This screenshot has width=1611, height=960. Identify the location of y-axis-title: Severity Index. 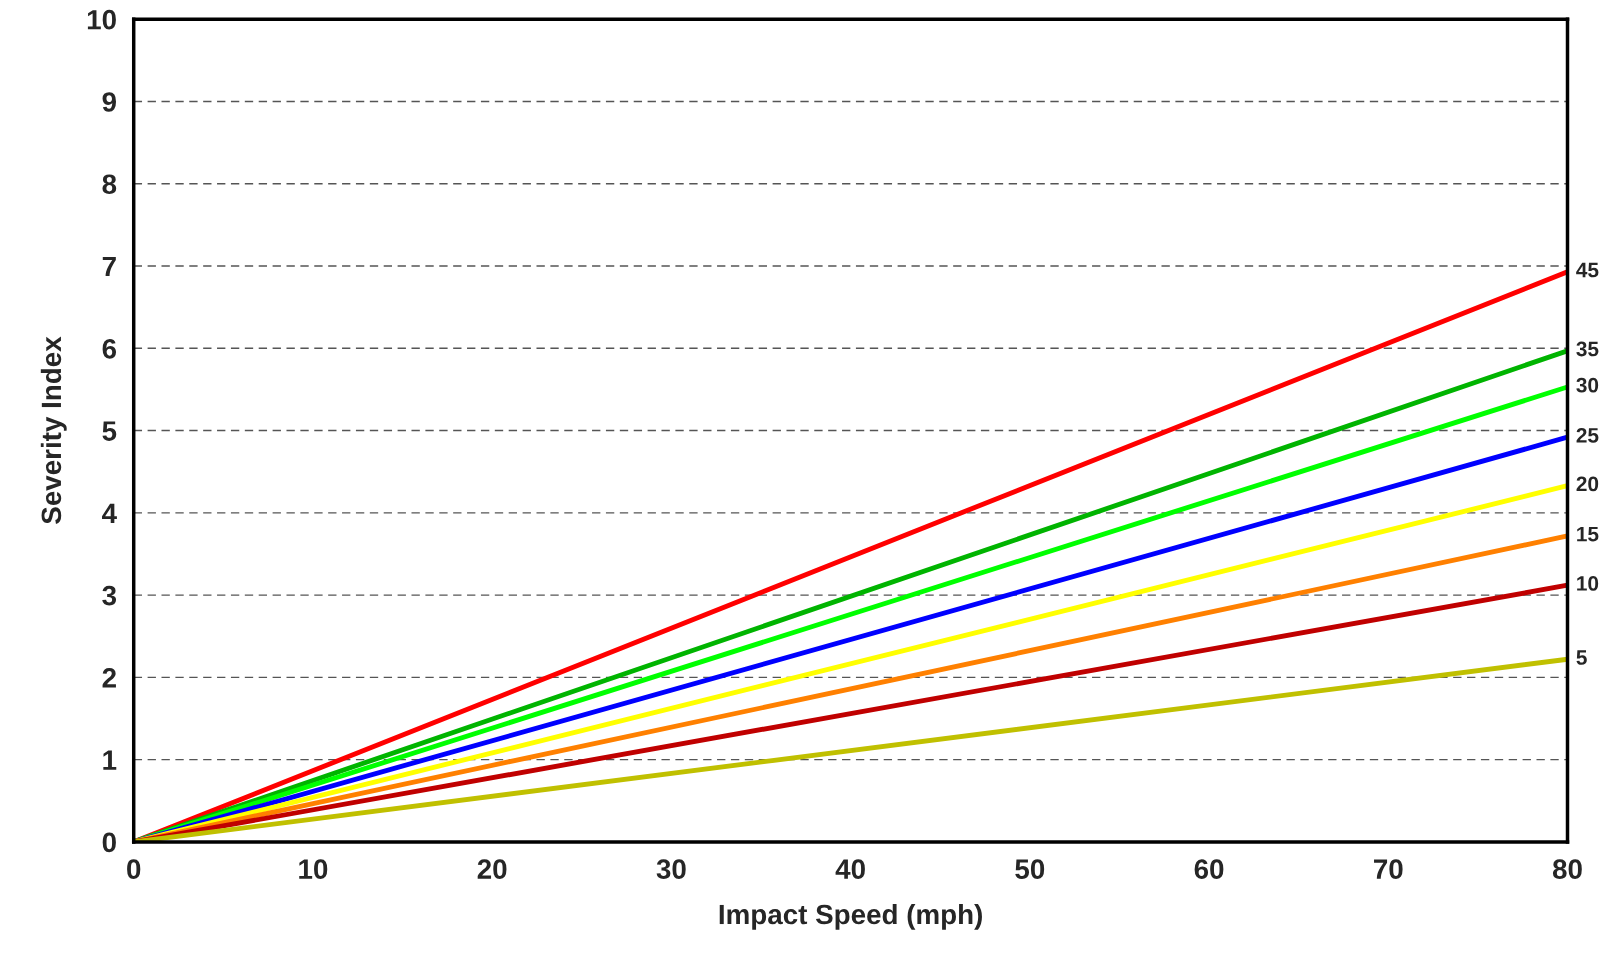
(53, 430).